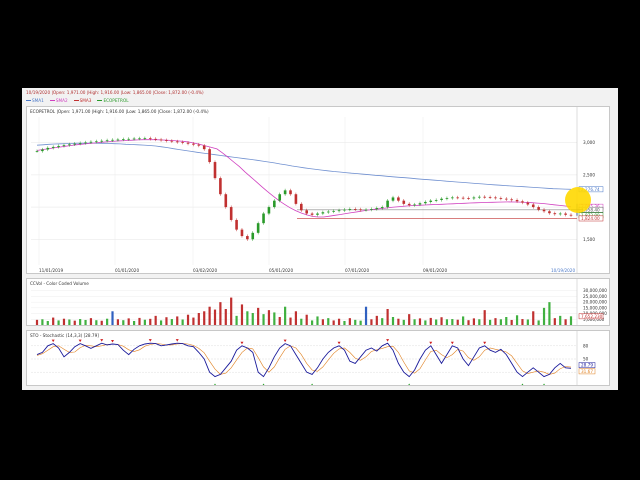  I want to click on price-label: 2,005.36, so click(590, 206).